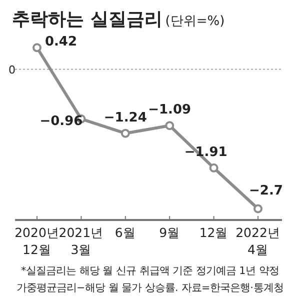 The width and height of the screenshot is (300, 302). I want to click on text: 가중평균금리−해당 월 물가 상승률. 자료=한국은행·통계청, so click(150, 288).